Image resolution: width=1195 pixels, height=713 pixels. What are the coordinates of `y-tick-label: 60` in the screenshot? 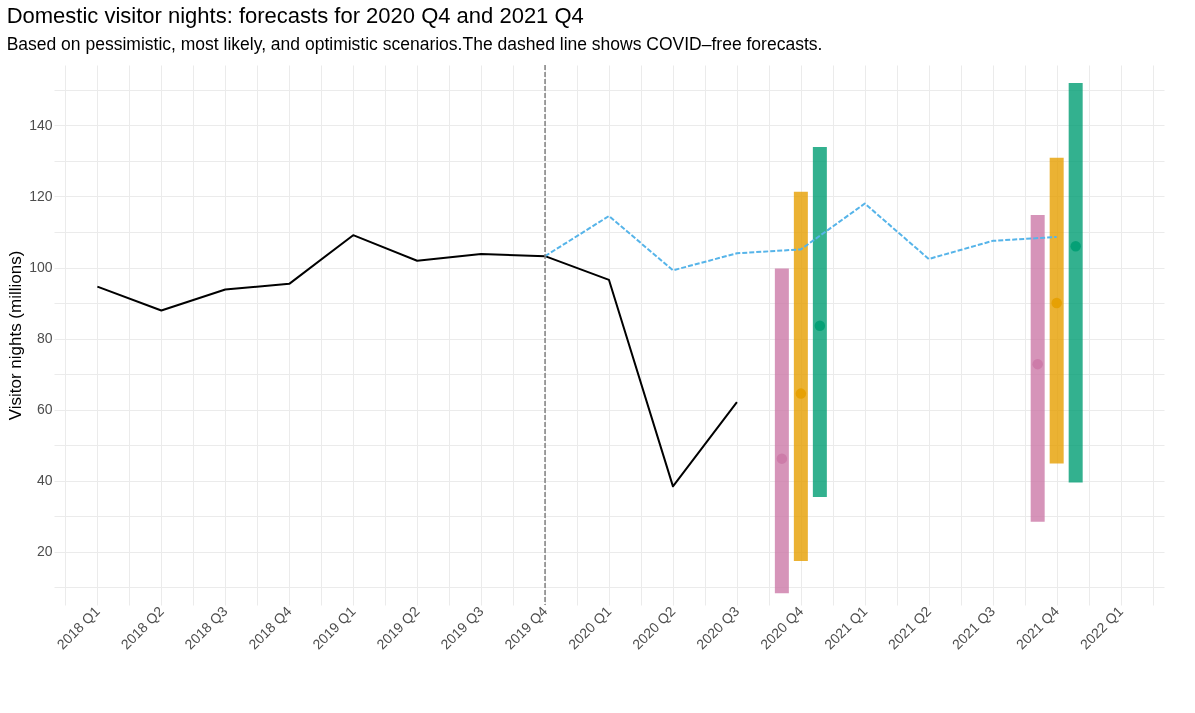 It's located at (44, 409).